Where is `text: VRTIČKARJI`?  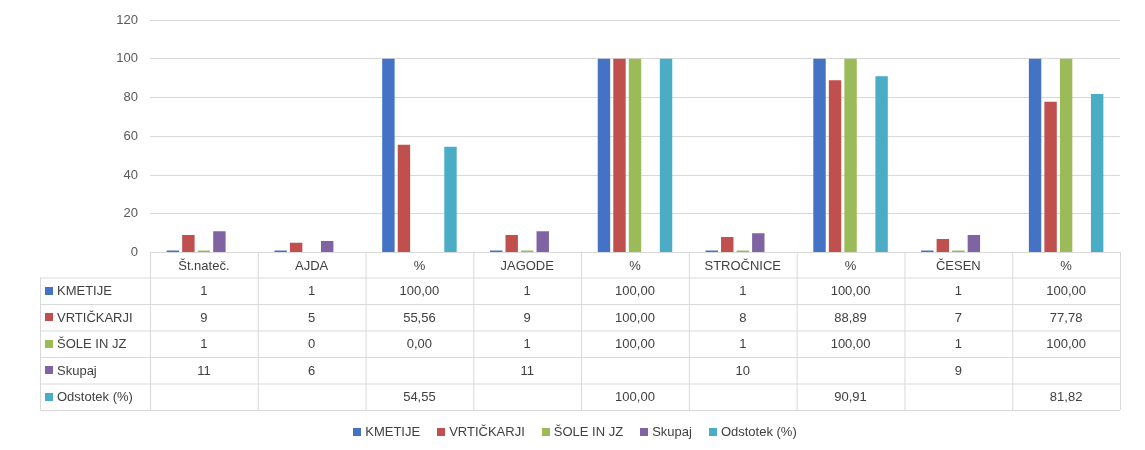 text: VRTIČKARJI is located at coordinates (487, 431).